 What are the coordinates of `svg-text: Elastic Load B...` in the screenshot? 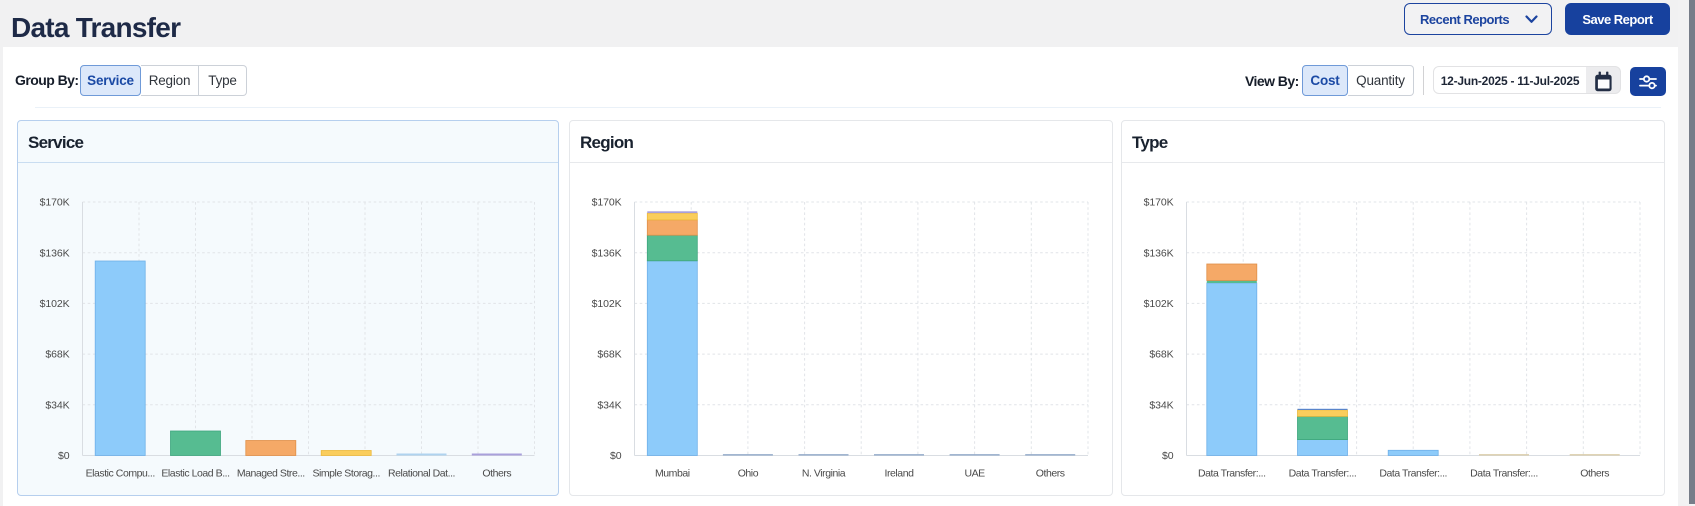 It's located at (195, 474).